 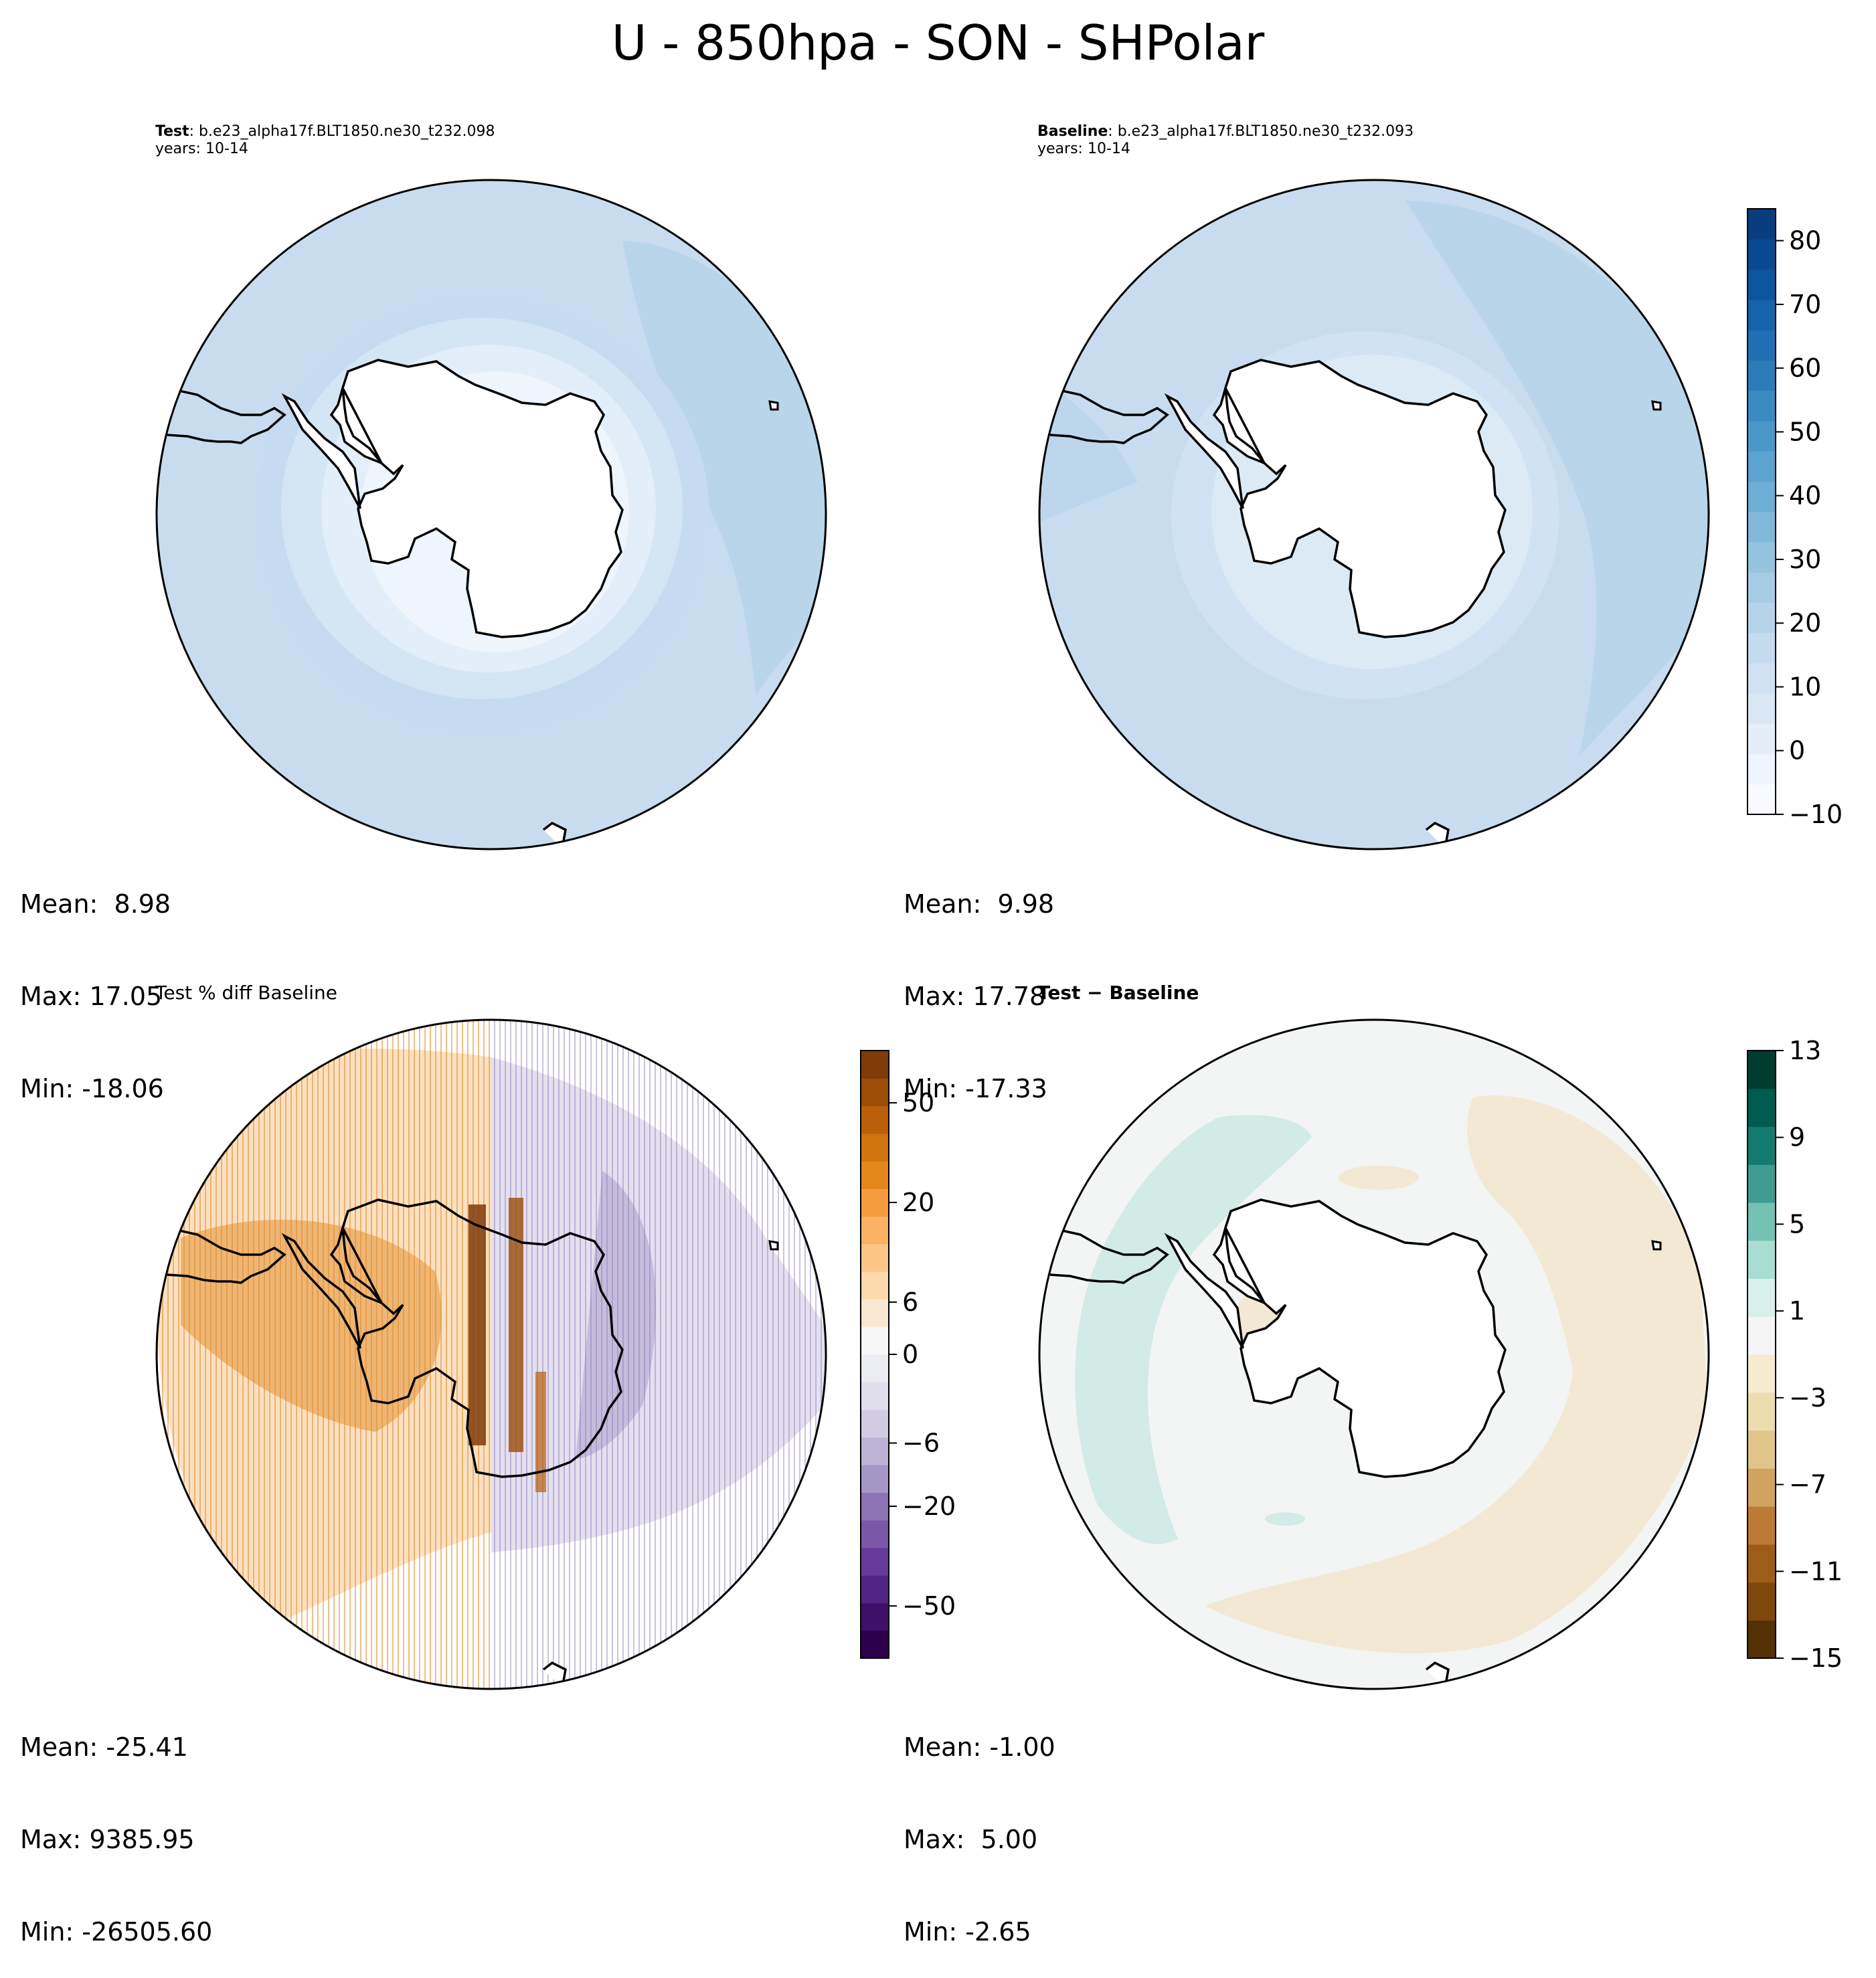 What do you see at coordinates (1816, 814) in the screenshot?
I see `shared-colorbar-tick-label: −10` at bounding box center [1816, 814].